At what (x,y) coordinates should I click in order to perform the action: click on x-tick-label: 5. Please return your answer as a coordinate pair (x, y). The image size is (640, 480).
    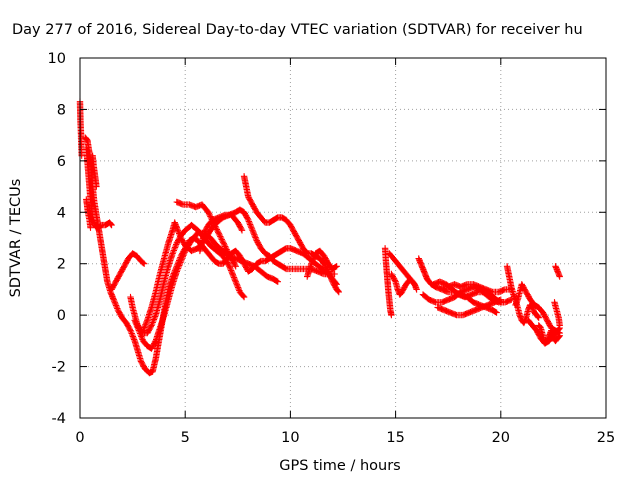
    Looking at the image, I should click on (185, 438).